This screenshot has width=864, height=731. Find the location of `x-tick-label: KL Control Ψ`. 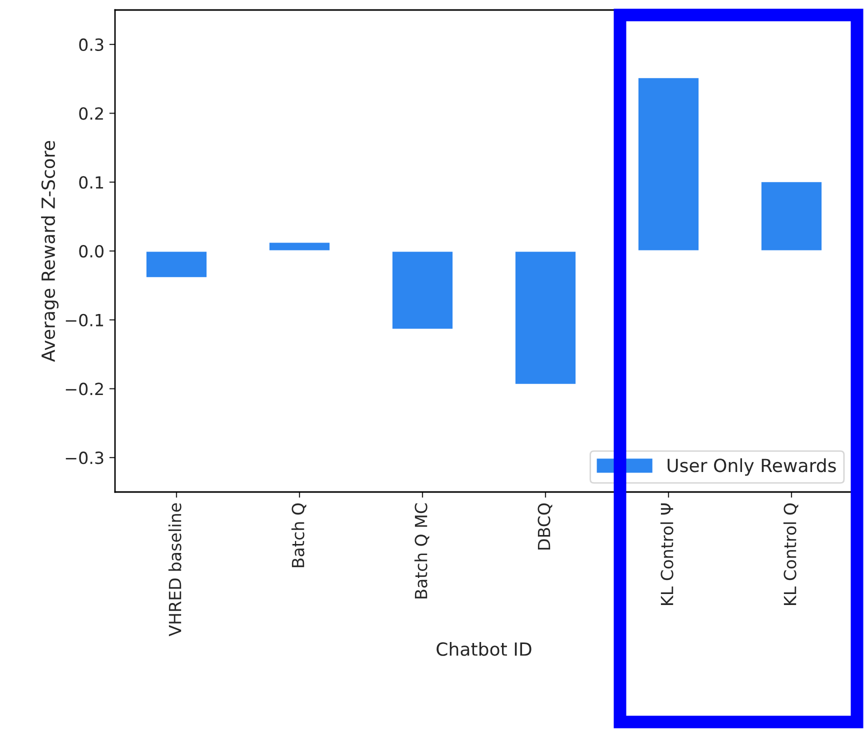

x-tick-label: KL Control Ψ is located at coordinates (667, 554).